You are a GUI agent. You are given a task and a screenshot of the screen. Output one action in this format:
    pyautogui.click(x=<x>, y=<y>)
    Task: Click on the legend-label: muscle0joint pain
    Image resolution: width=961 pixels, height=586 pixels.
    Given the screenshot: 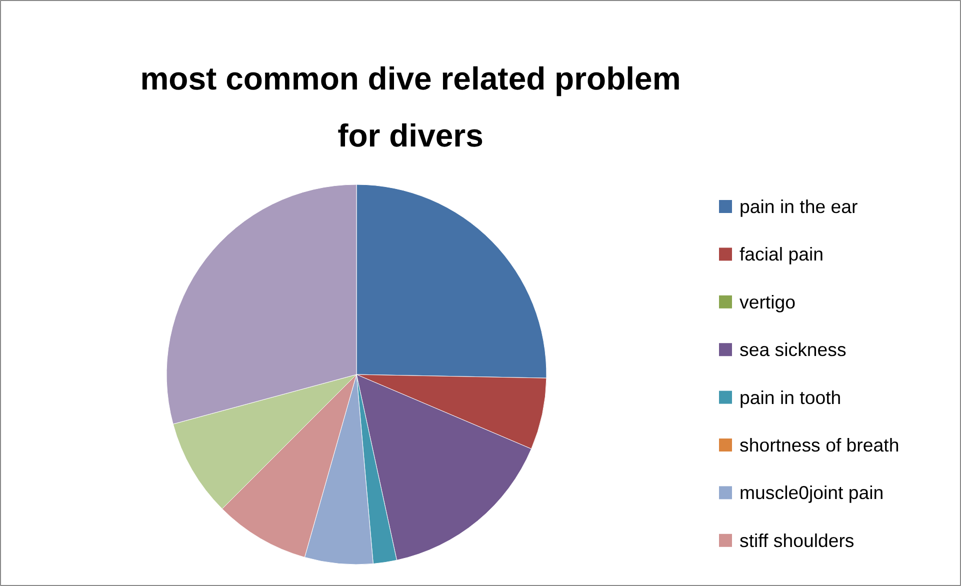 What is the action you would take?
    pyautogui.click(x=812, y=493)
    